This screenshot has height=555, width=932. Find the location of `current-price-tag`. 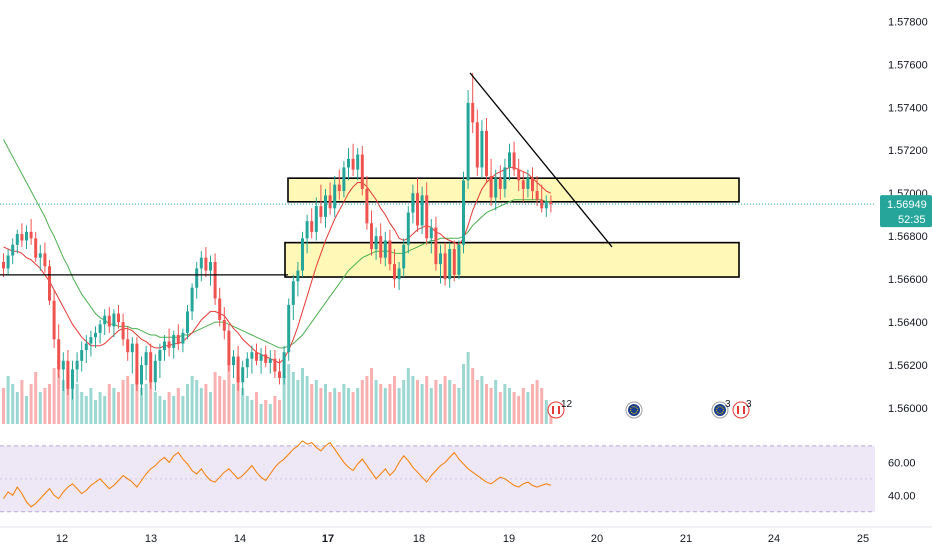

current-price-tag is located at coordinates (906, 211).